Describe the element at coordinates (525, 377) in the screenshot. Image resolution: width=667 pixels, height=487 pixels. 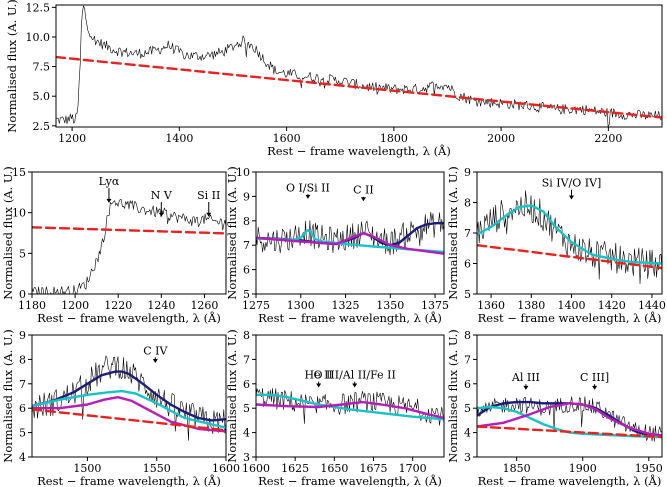
I see `annotation-label: Al III` at that location.